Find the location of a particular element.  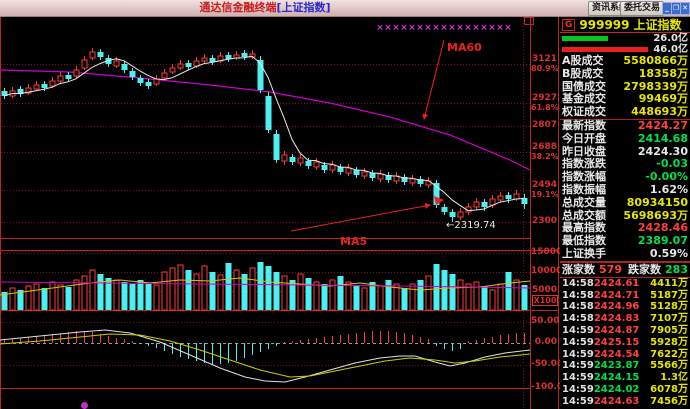

tick-price: 2424.54 is located at coordinates (616, 354).